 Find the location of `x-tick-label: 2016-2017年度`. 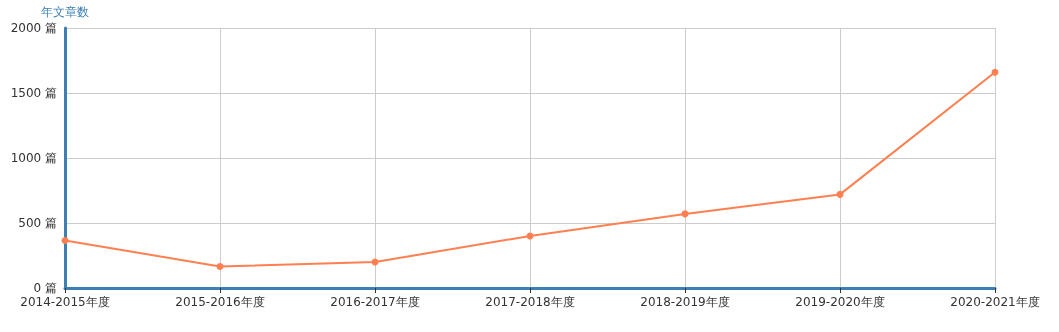

x-tick-label: 2016-2017年度 is located at coordinates (375, 302).